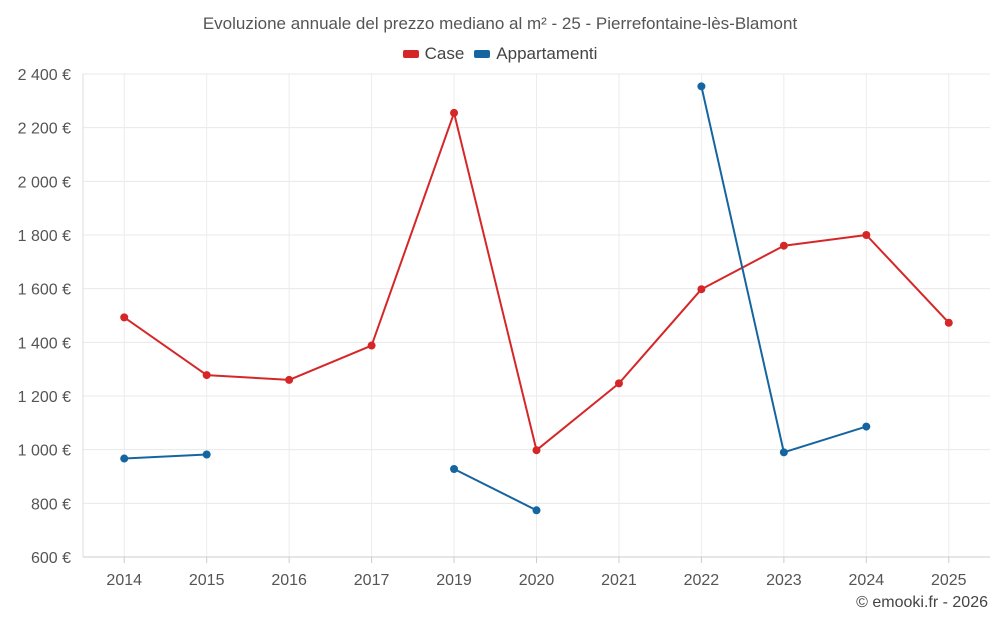 Image resolution: width=1000 pixels, height=625 pixels. What do you see at coordinates (702, 580) in the screenshot?
I see `x-tick-label: 2022` at bounding box center [702, 580].